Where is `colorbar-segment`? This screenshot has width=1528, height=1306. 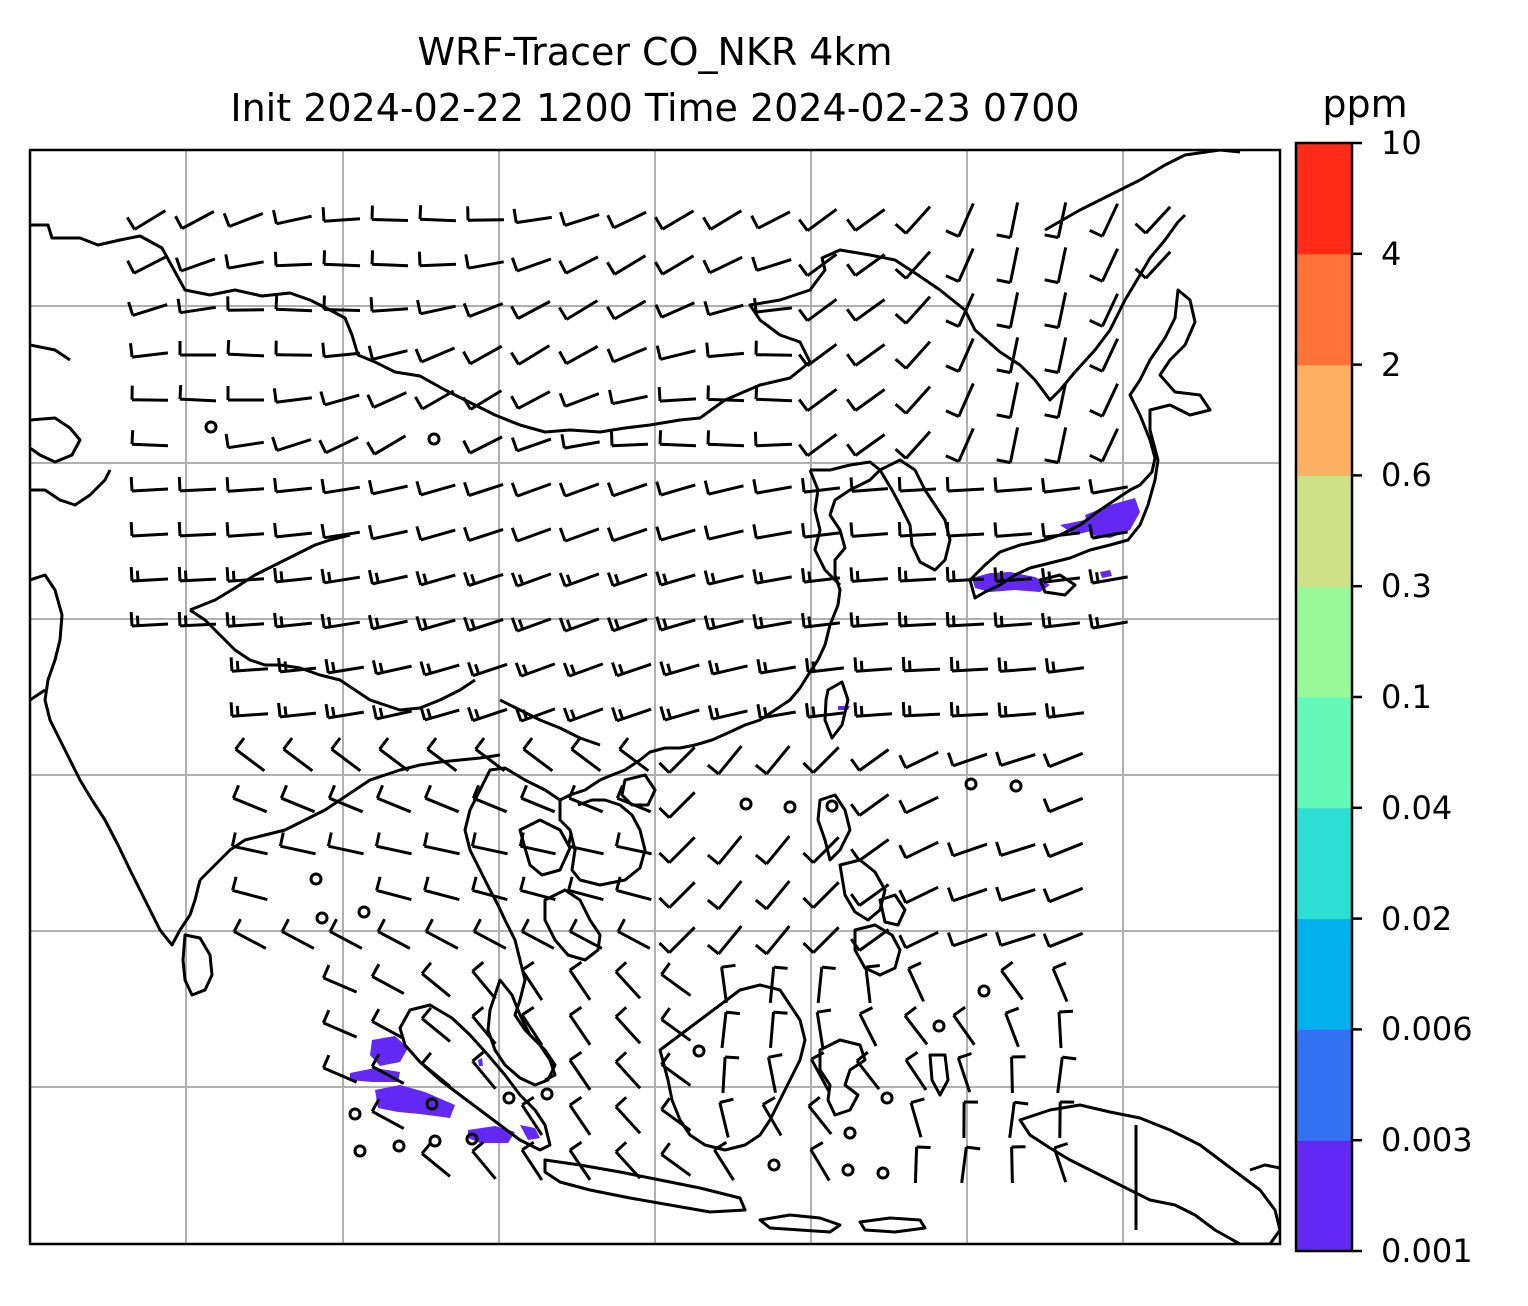
colorbar-segment is located at coordinates (1324, 1196).